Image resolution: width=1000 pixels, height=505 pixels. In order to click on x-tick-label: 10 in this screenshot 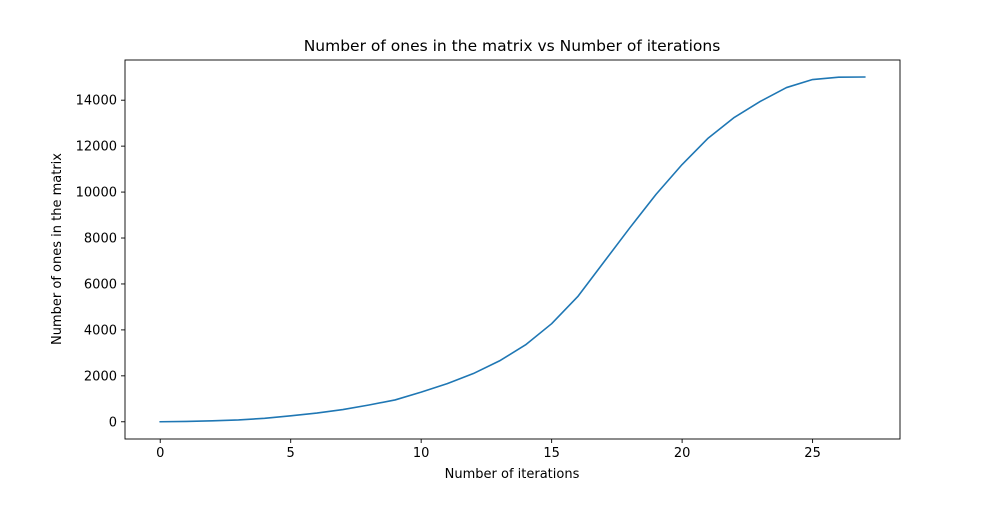, I will do `click(421, 453)`.